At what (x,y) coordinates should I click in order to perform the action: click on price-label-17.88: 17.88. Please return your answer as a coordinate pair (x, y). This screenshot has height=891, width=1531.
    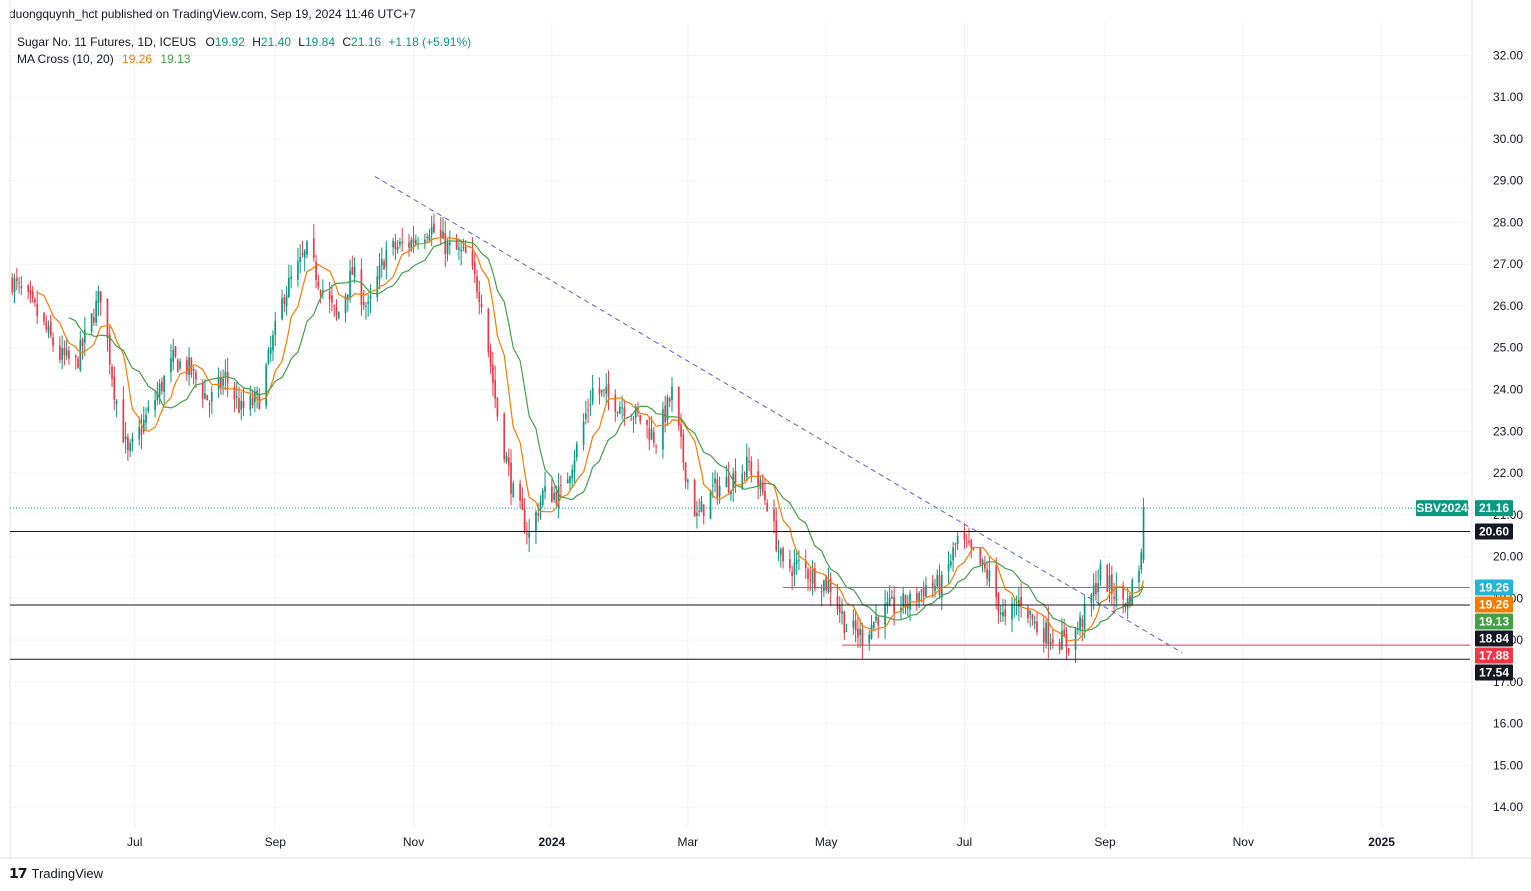
    Looking at the image, I should click on (1494, 655).